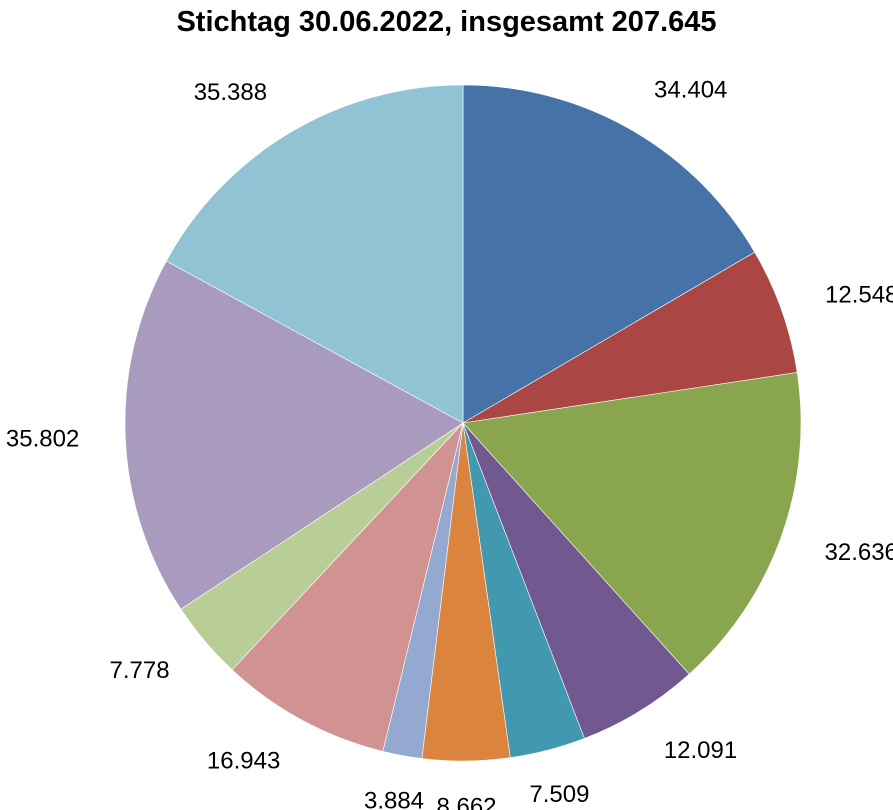  I want to click on pie-slice-label-9: 35.802, so click(42, 439).